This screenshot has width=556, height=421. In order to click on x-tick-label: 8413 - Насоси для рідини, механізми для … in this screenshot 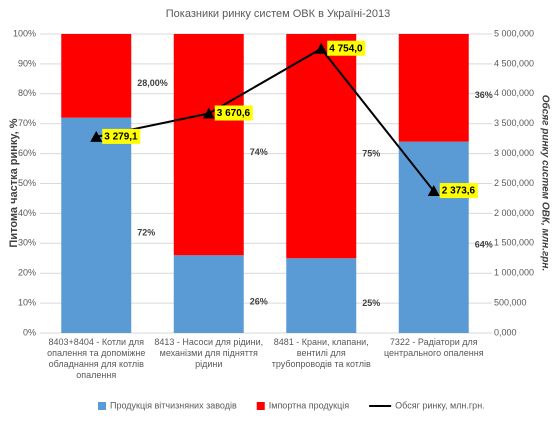, I will do `click(209, 353)`.